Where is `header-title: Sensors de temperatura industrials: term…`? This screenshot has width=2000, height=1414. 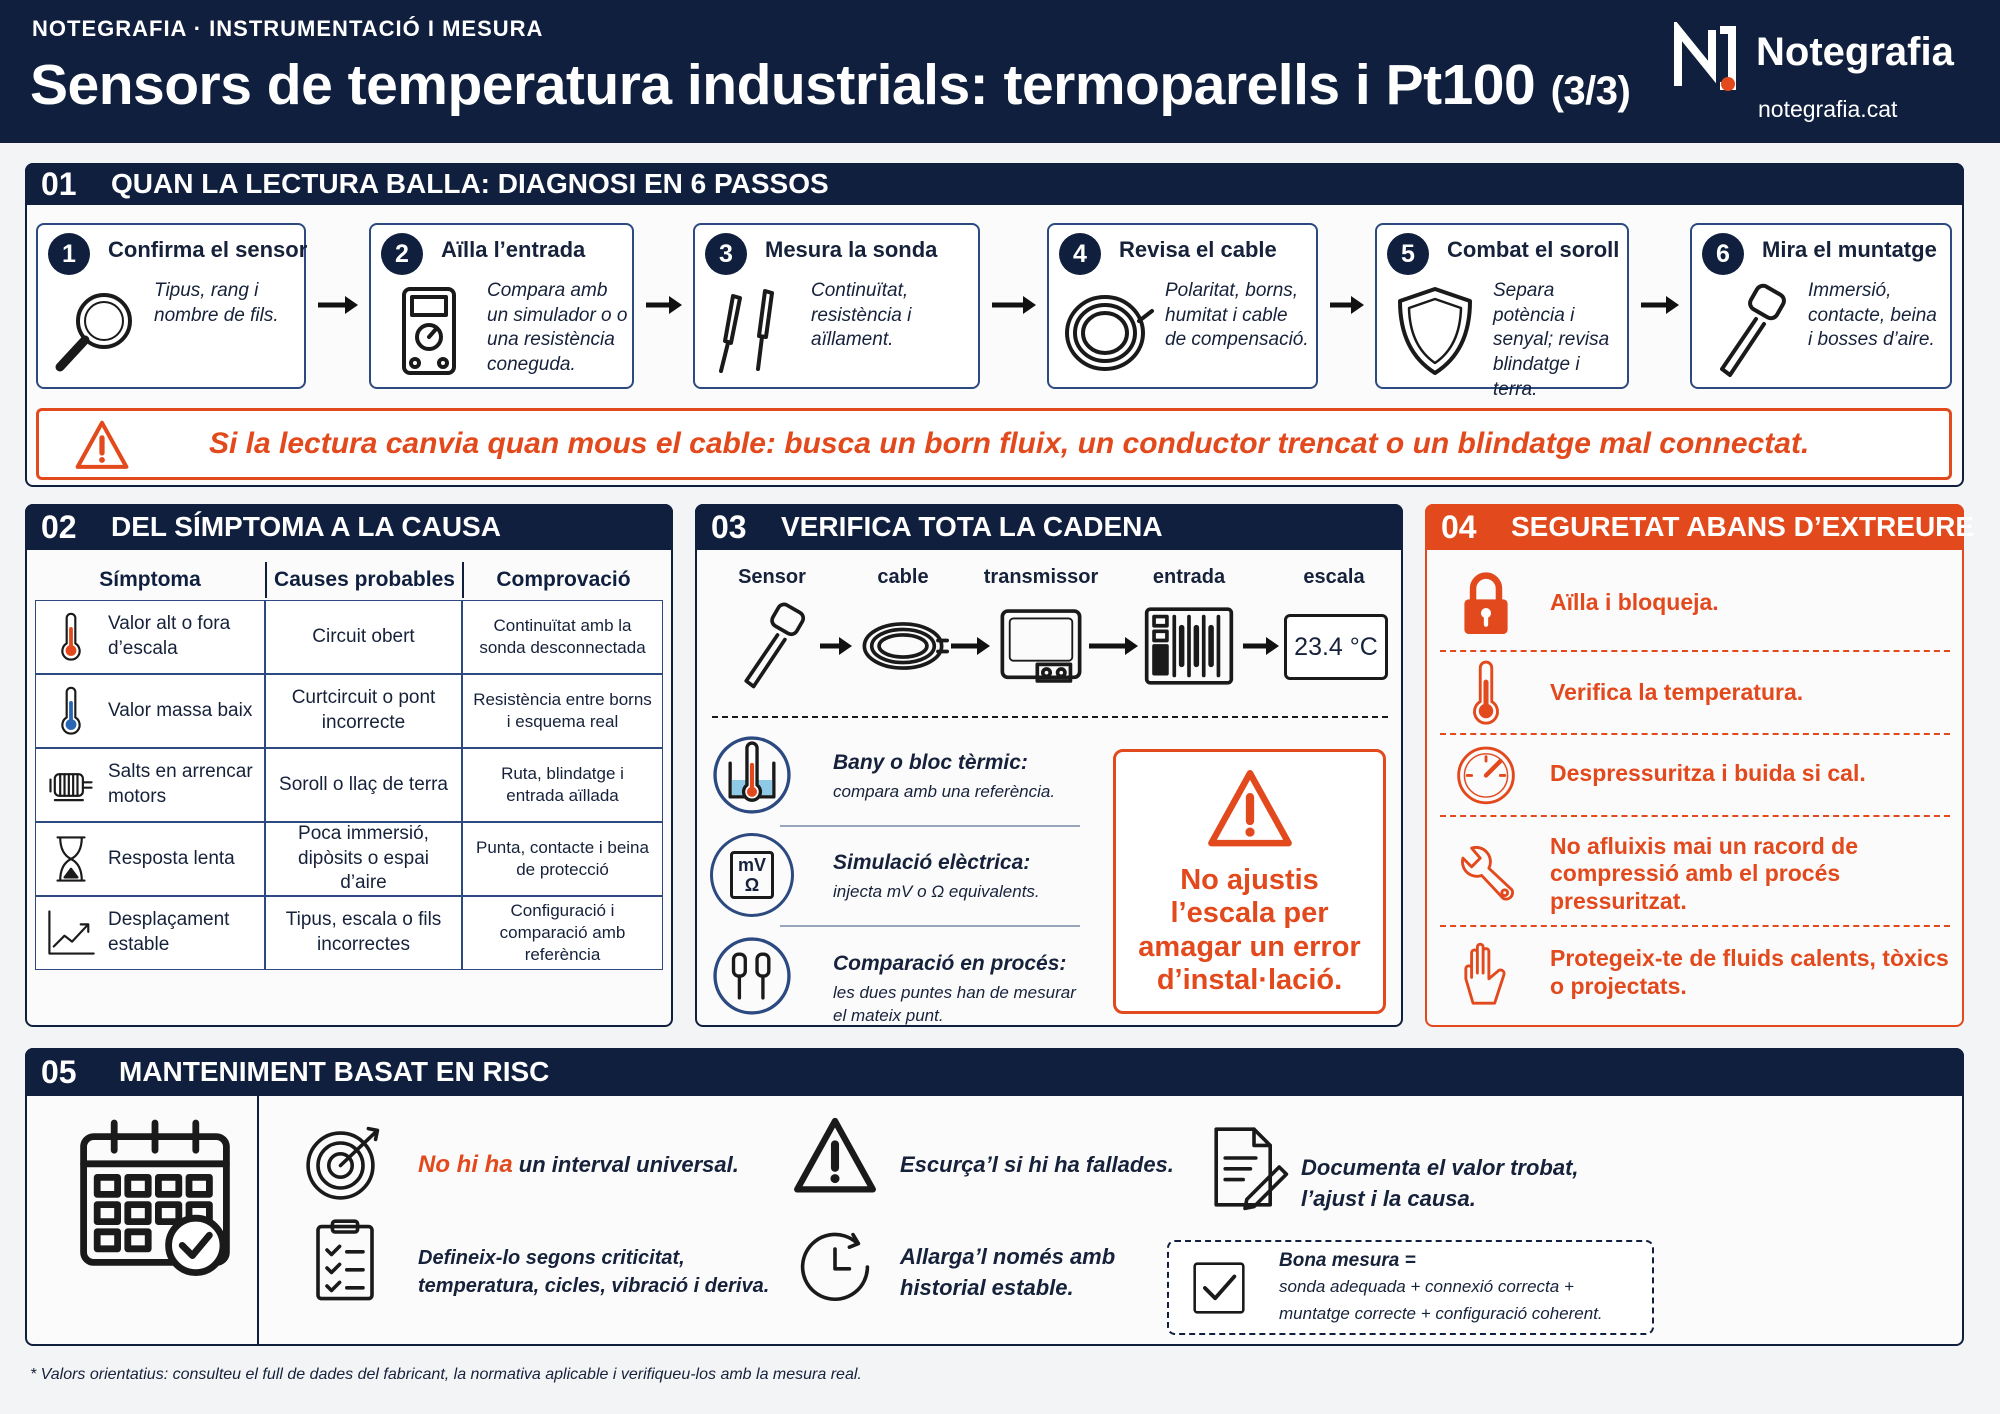
header-title: Sensors de temperatura industrials: term… is located at coordinates (840, 87).